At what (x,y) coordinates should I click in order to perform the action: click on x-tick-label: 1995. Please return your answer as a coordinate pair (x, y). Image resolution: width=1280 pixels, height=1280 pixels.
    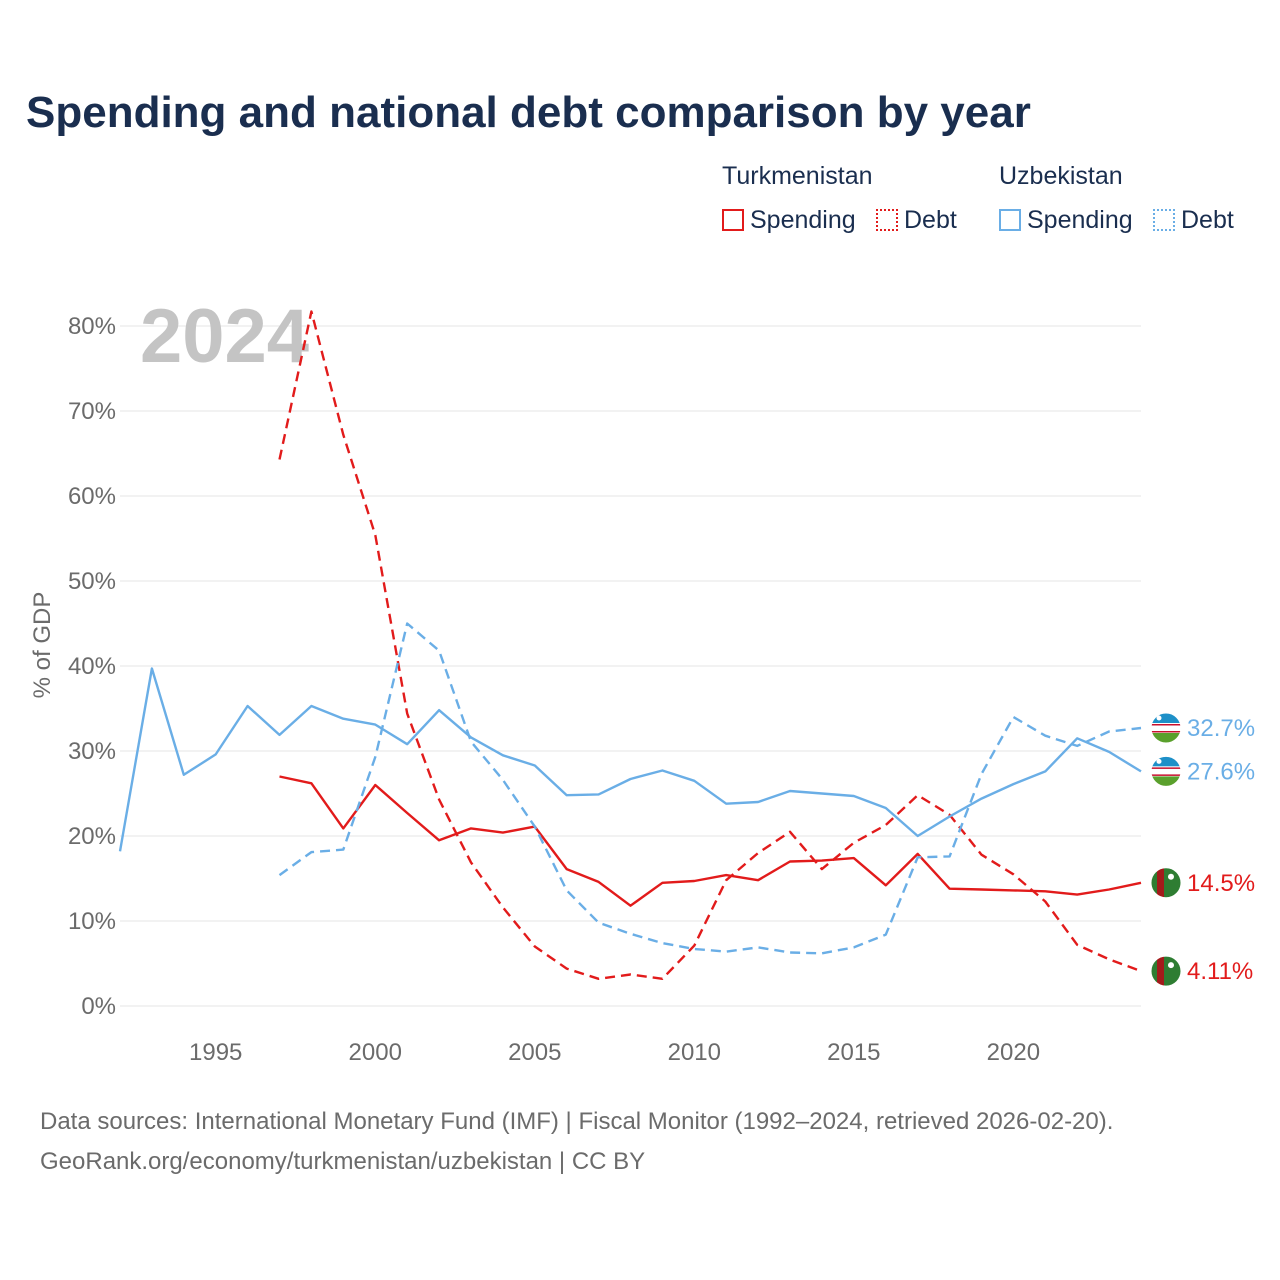
    Looking at the image, I should click on (215, 1052).